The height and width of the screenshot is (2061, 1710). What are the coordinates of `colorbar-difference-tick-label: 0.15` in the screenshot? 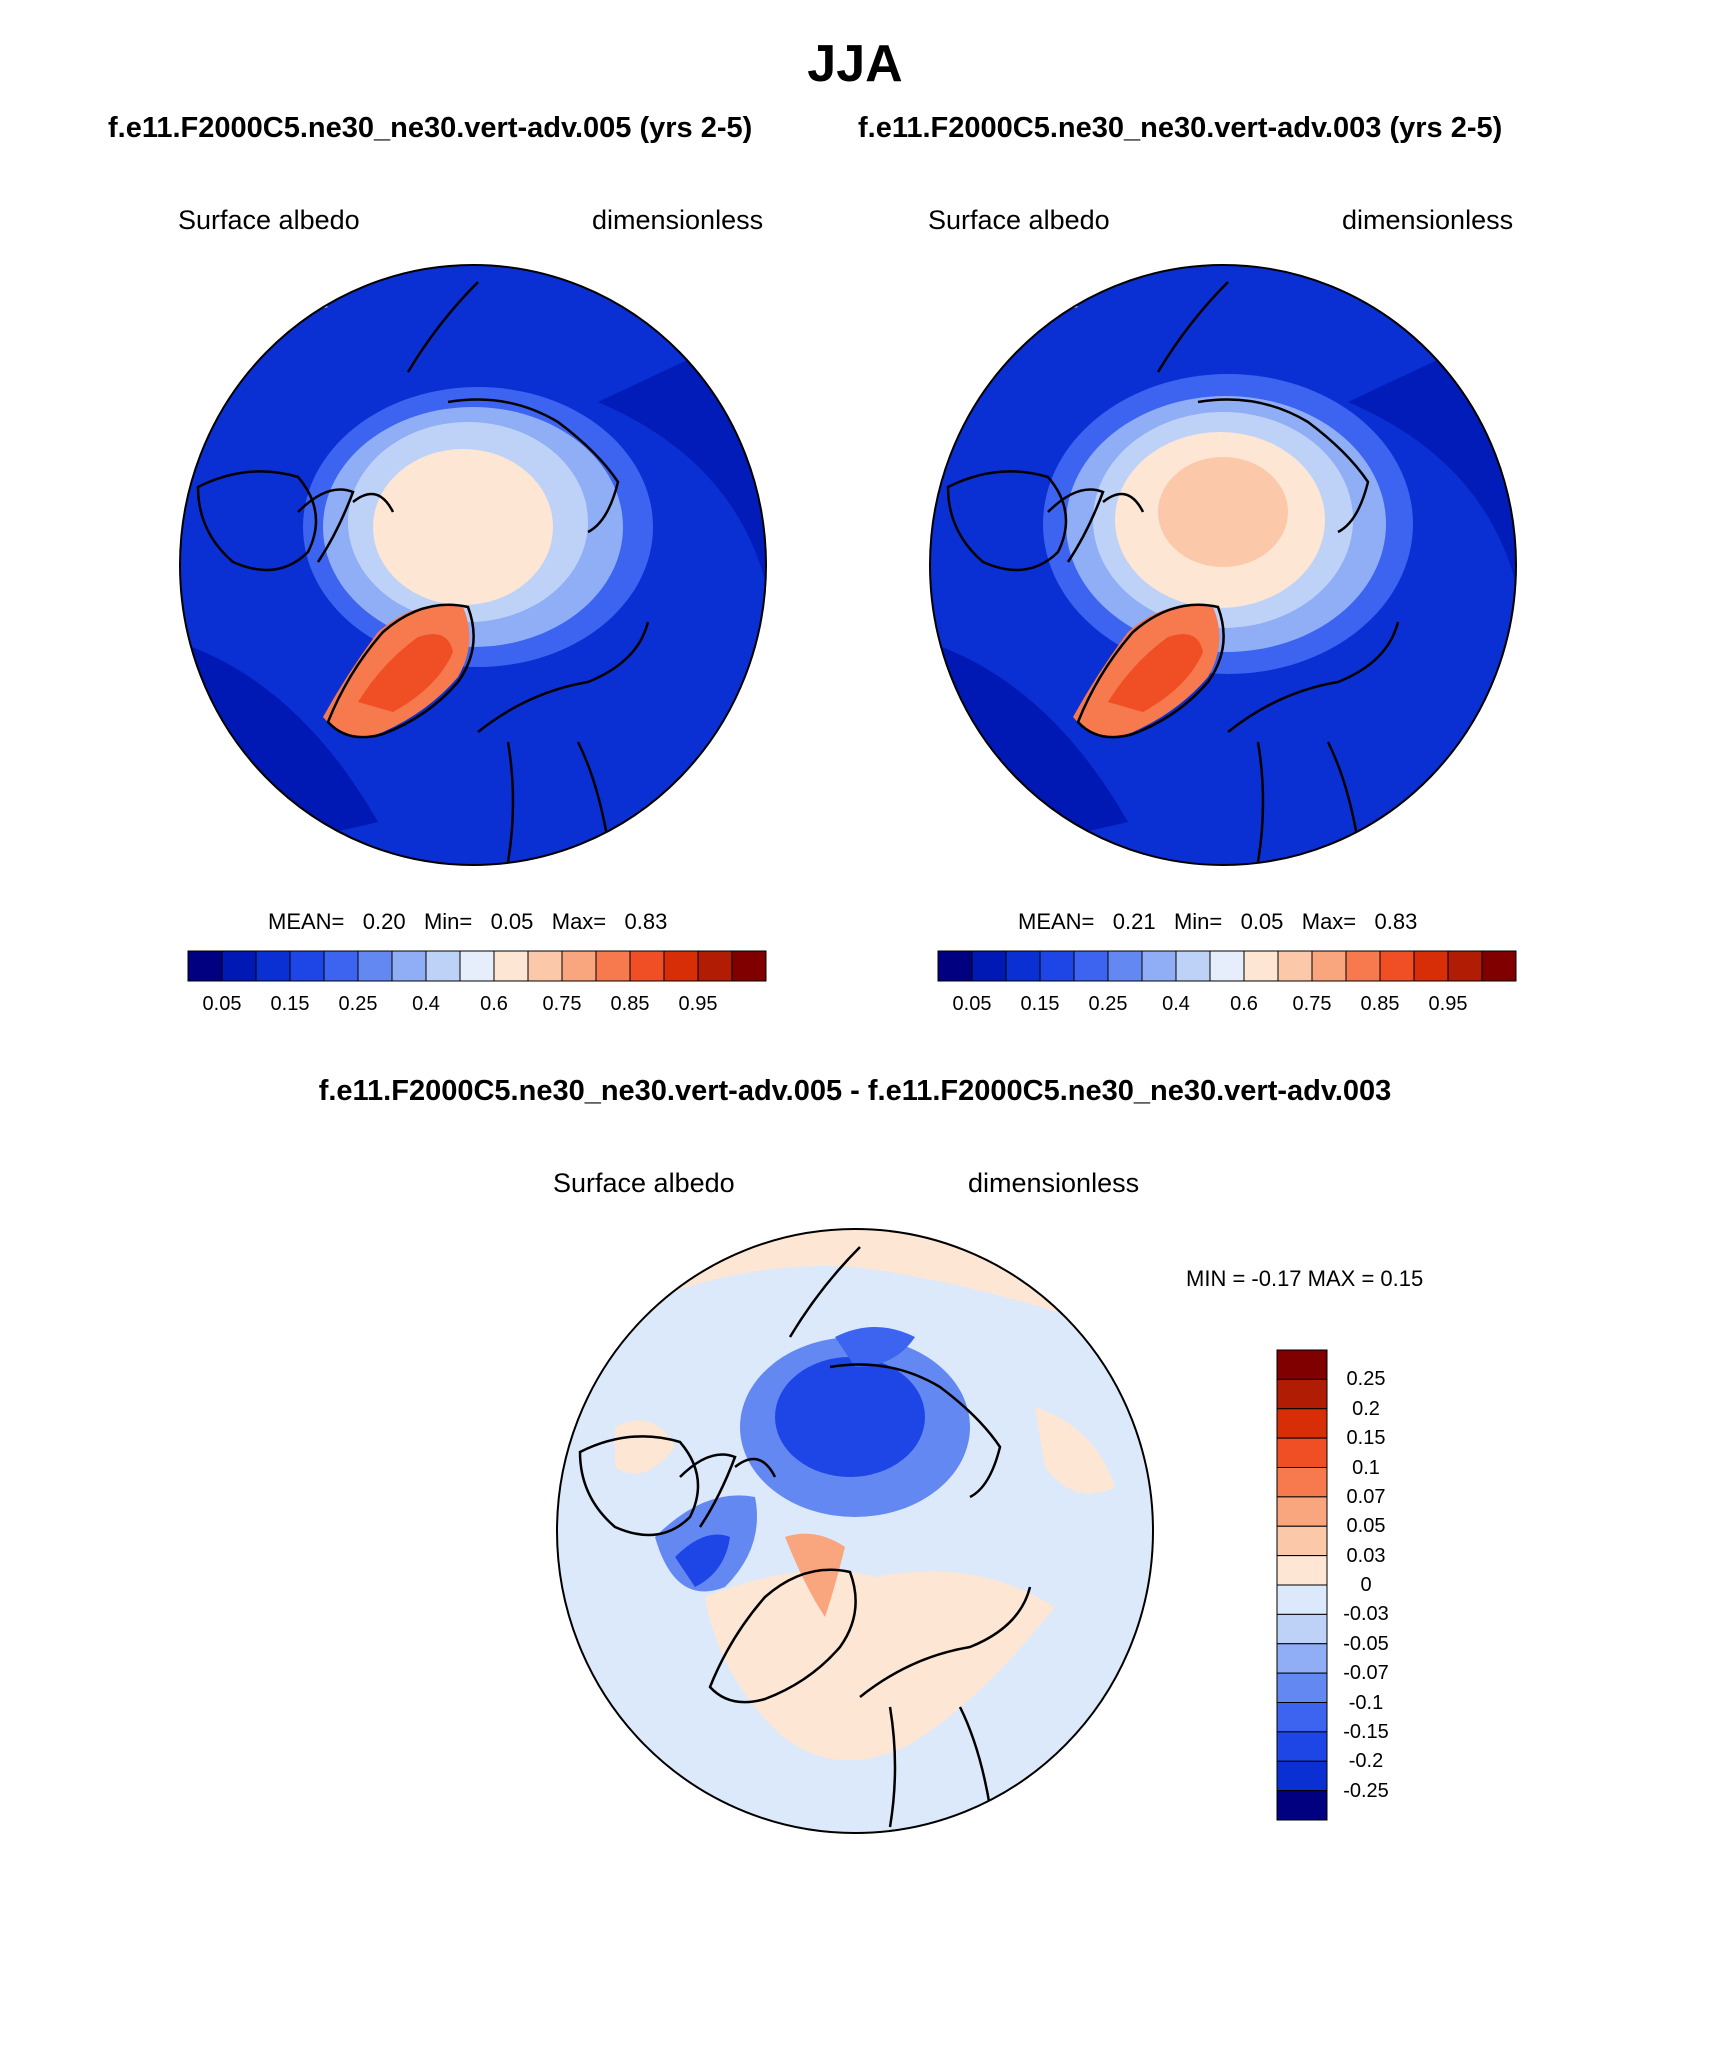 It's located at (1366, 1438).